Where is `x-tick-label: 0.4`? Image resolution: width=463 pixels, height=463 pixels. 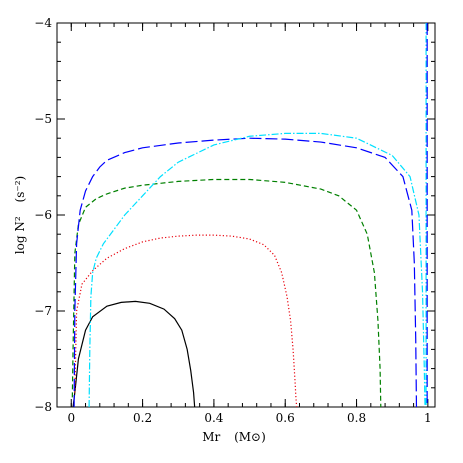 x-tick-label: 0.4 is located at coordinates (213, 418).